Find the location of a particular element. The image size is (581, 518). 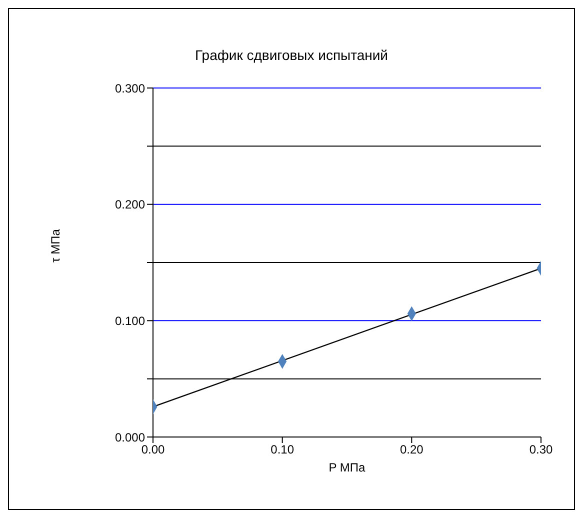

y-tick-label: 0.200 is located at coordinates (130, 205).